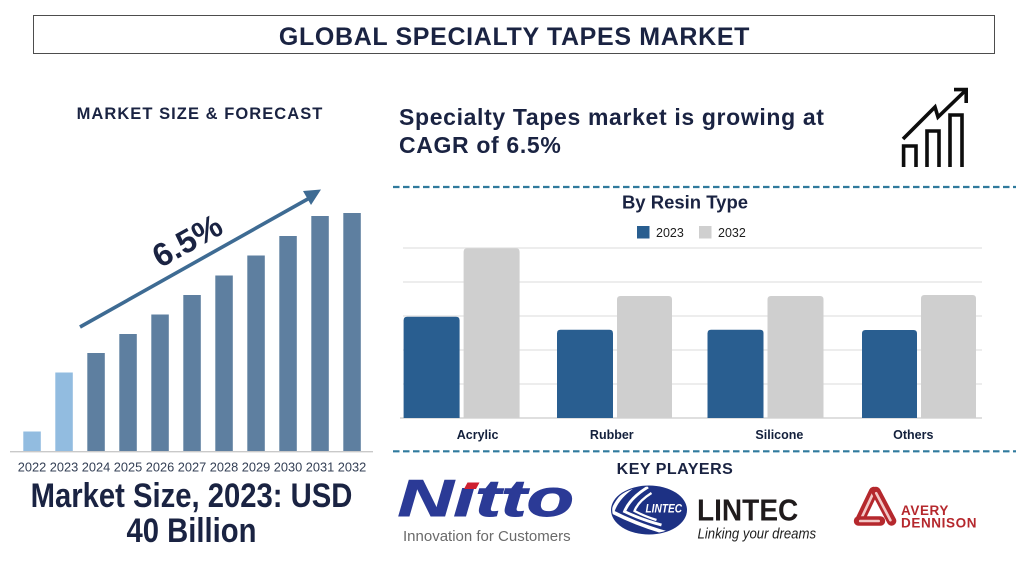  Describe the element at coordinates (487, 536) in the screenshot. I see `svg-text: Innovation for Customers` at that location.